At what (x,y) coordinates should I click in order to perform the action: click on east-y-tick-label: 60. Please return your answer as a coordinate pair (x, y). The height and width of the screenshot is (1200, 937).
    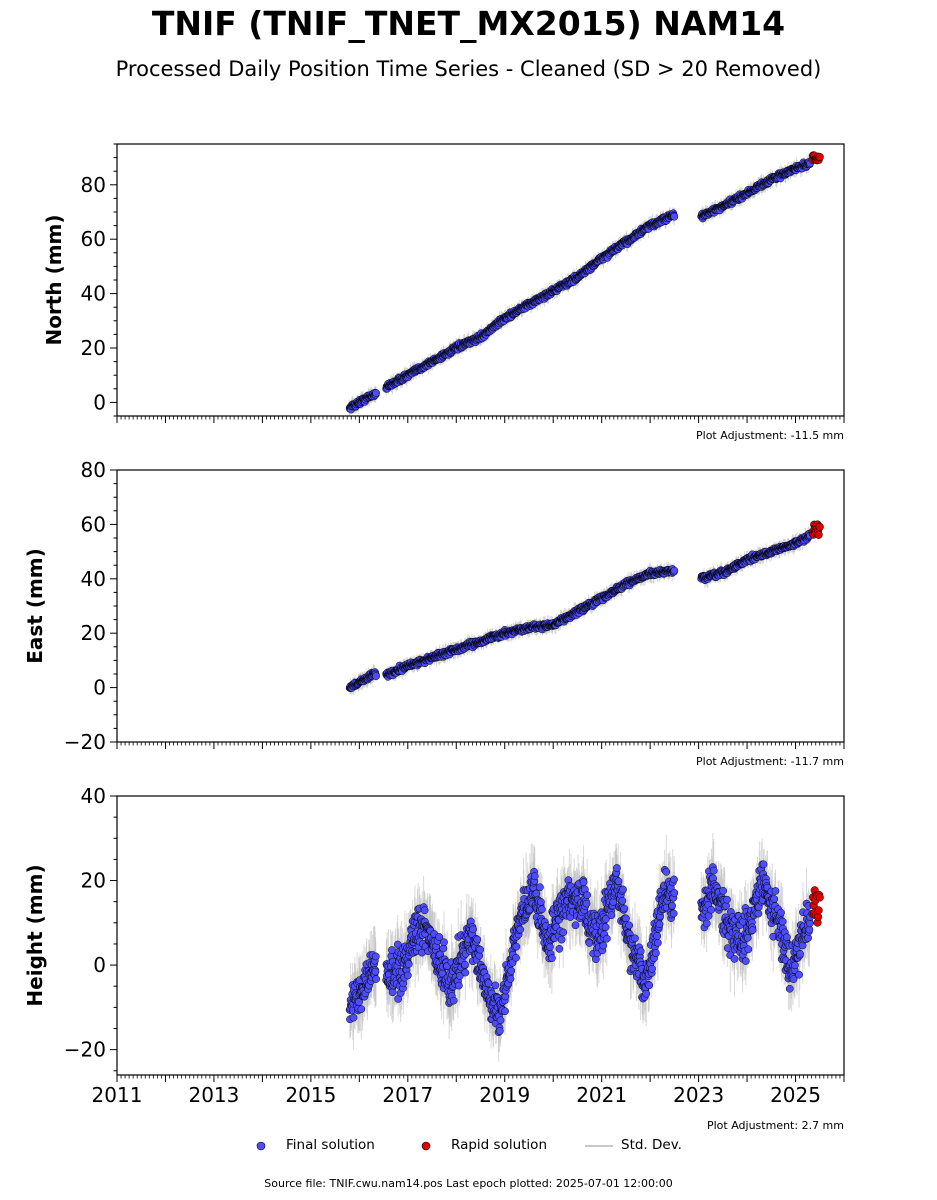
    Looking at the image, I should click on (93, 524).